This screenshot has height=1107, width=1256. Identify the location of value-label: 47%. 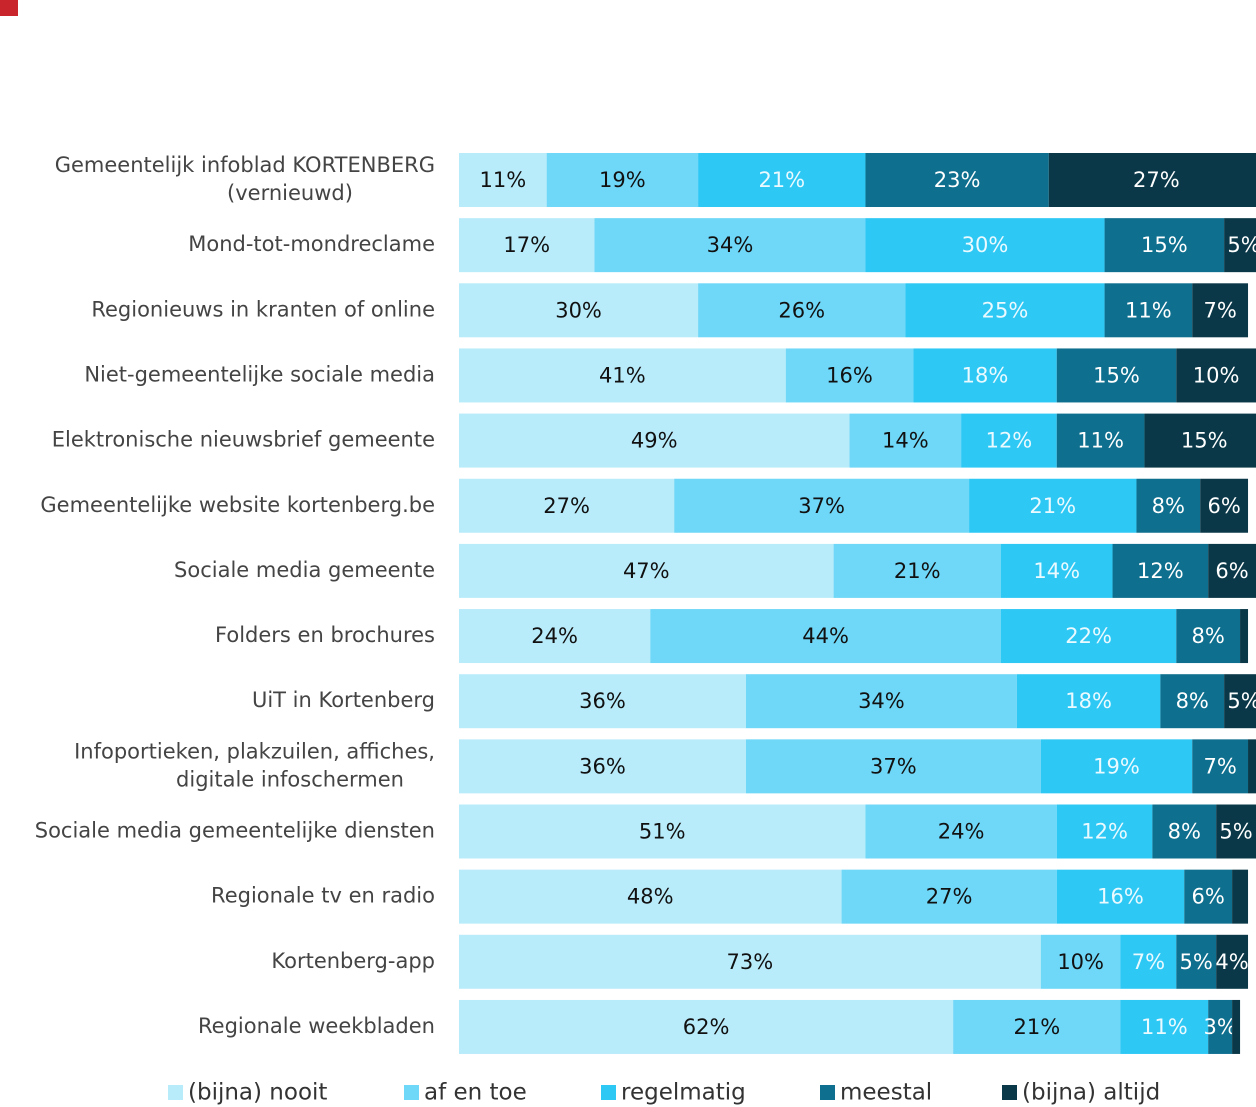
(646, 571).